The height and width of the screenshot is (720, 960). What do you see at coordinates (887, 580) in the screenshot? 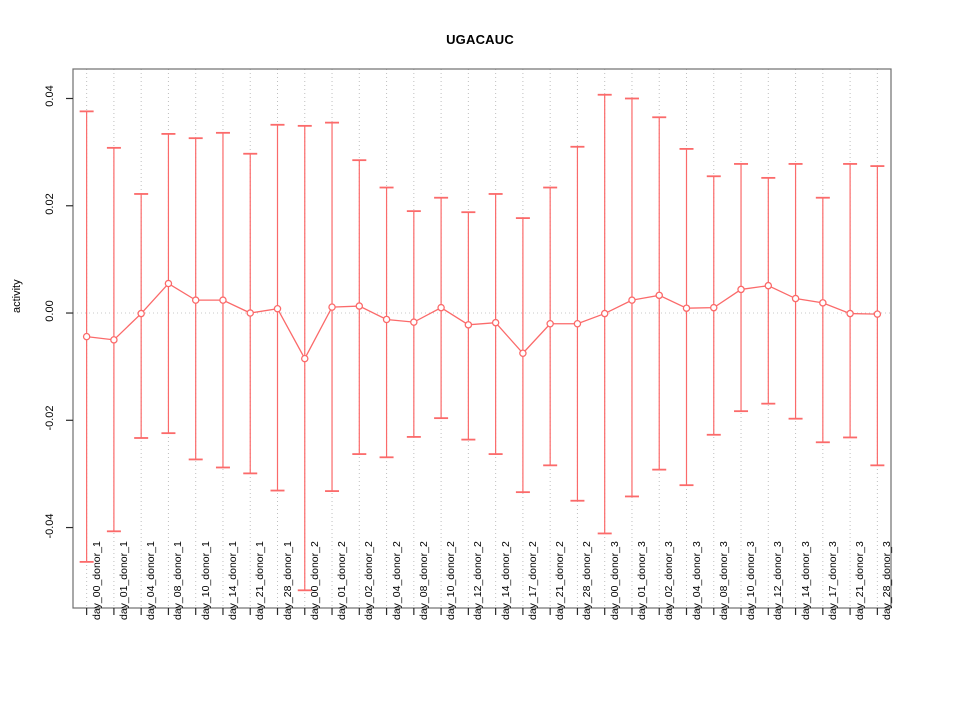
I see `x-tick-label: day_28_donor_3` at bounding box center [887, 580].